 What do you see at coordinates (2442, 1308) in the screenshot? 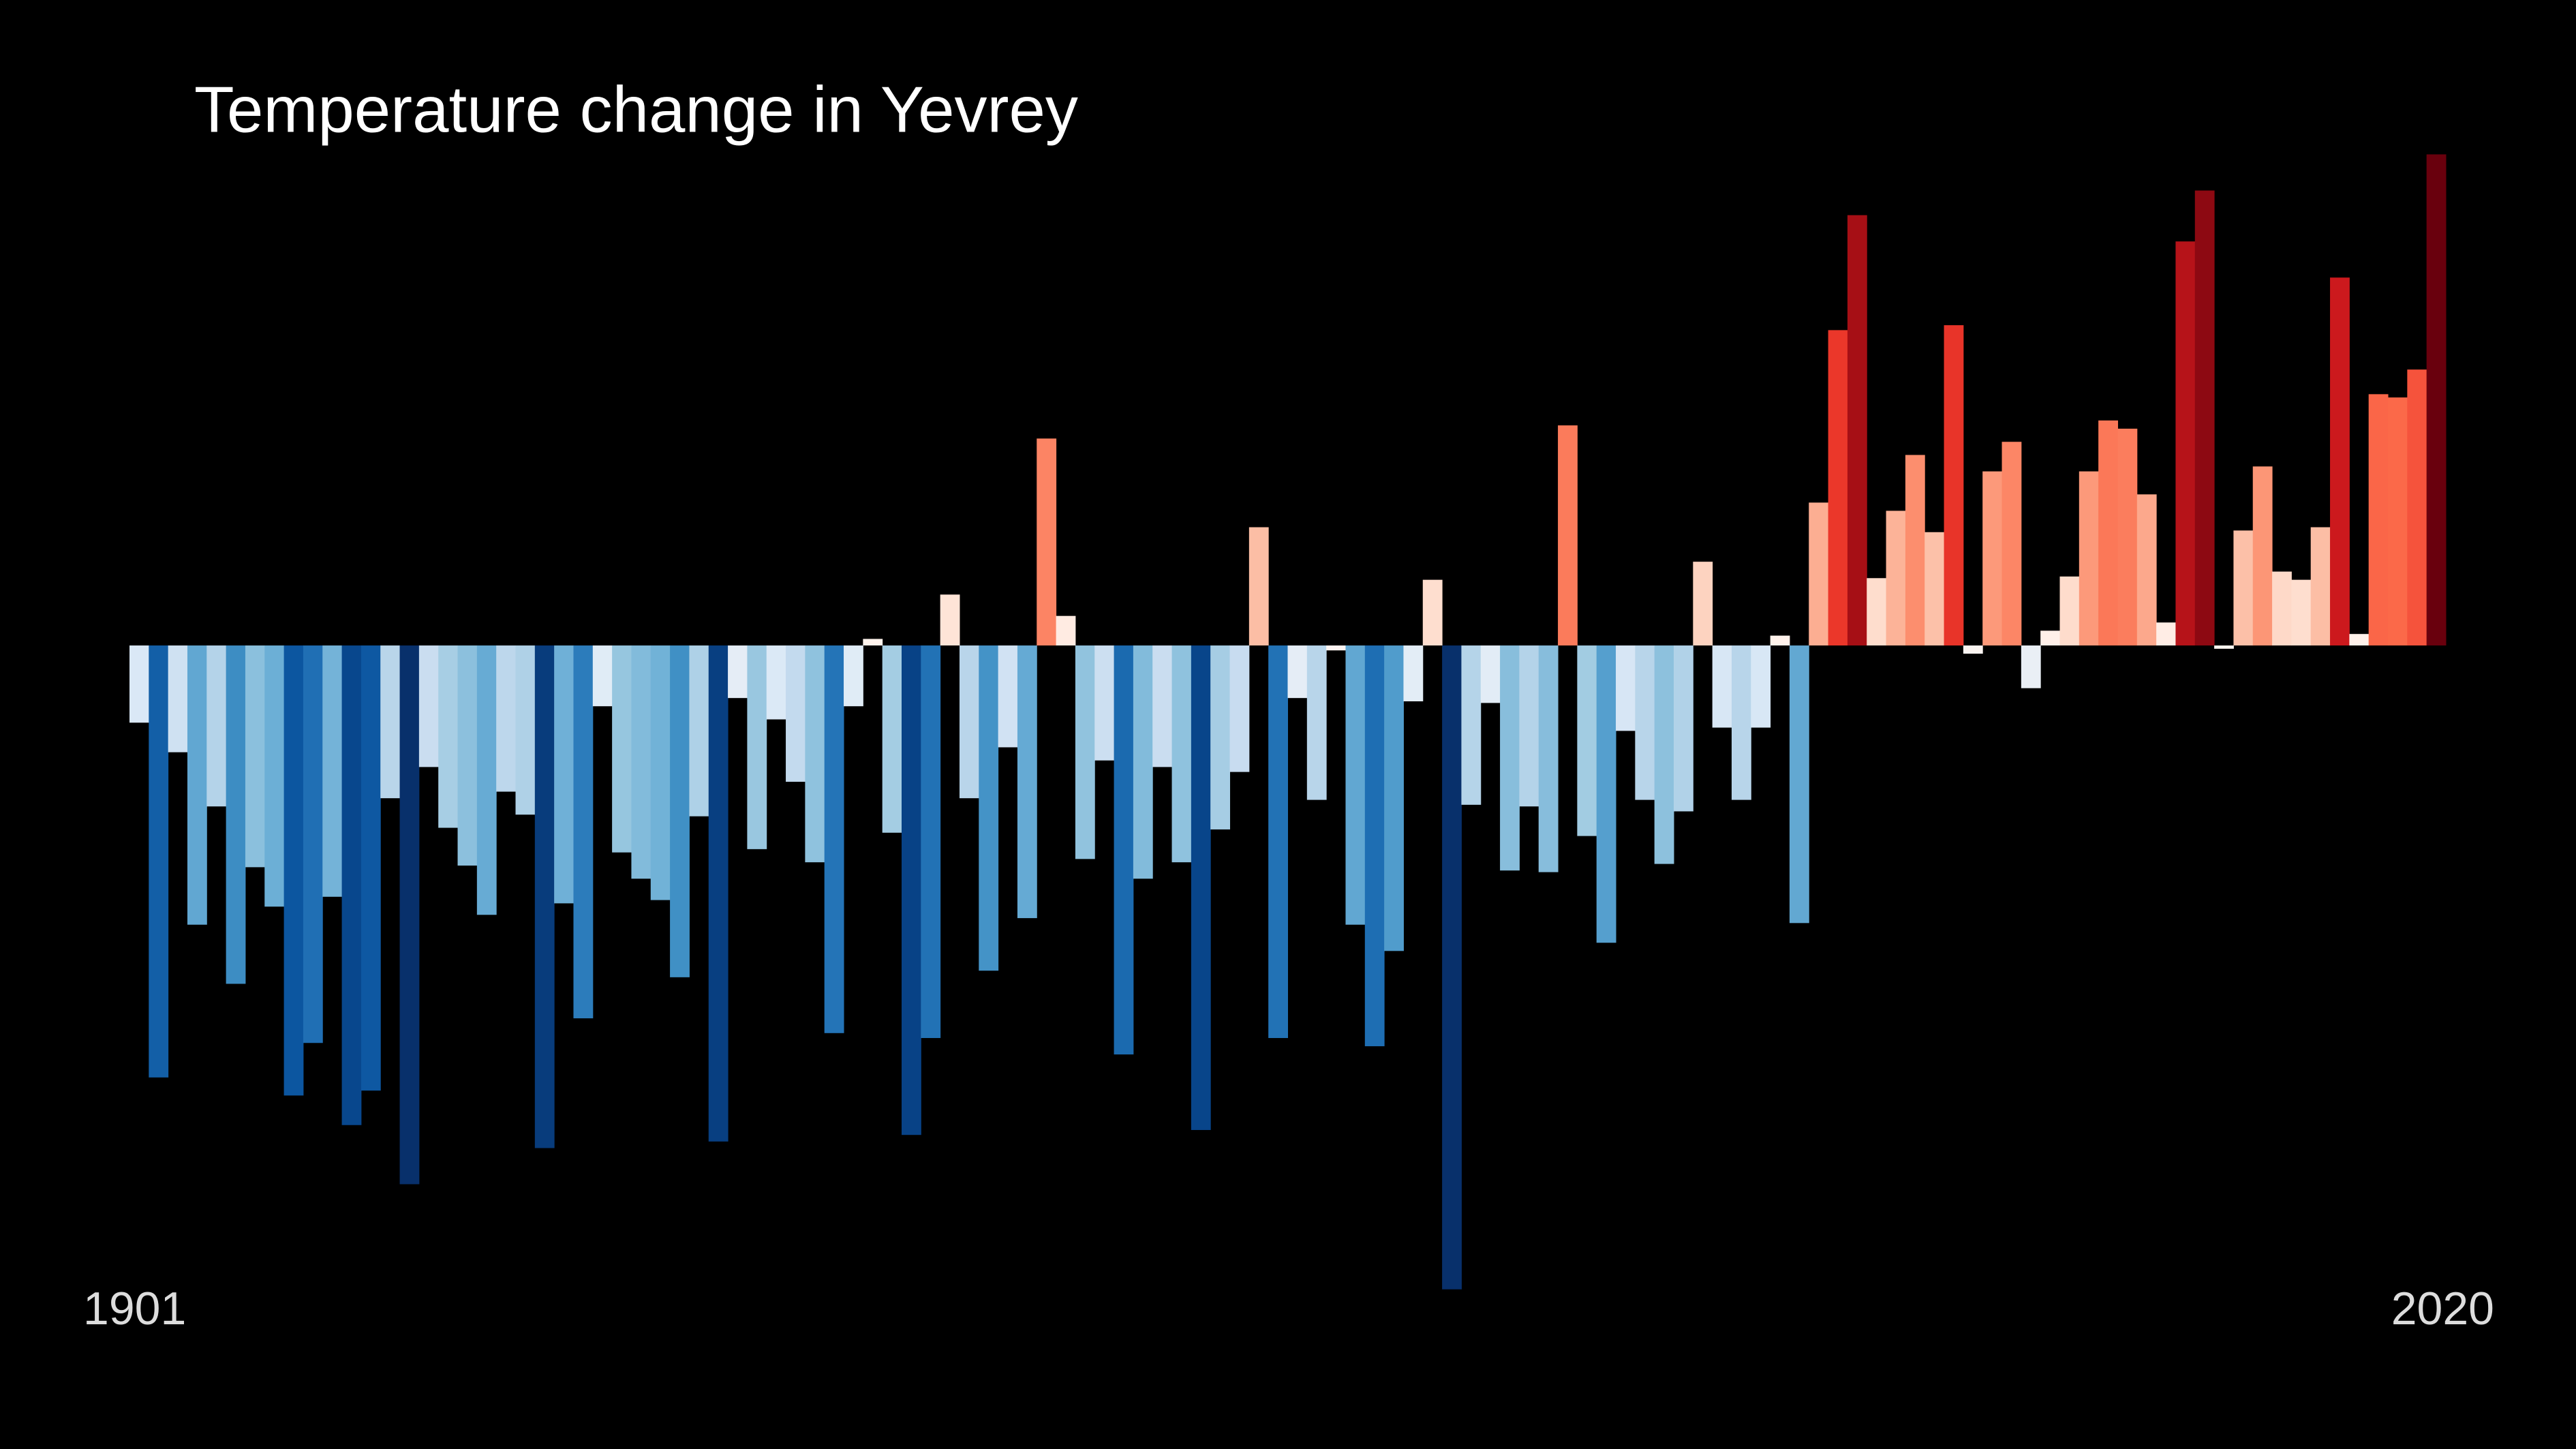
I see `x-tick-label: 2020` at bounding box center [2442, 1308].